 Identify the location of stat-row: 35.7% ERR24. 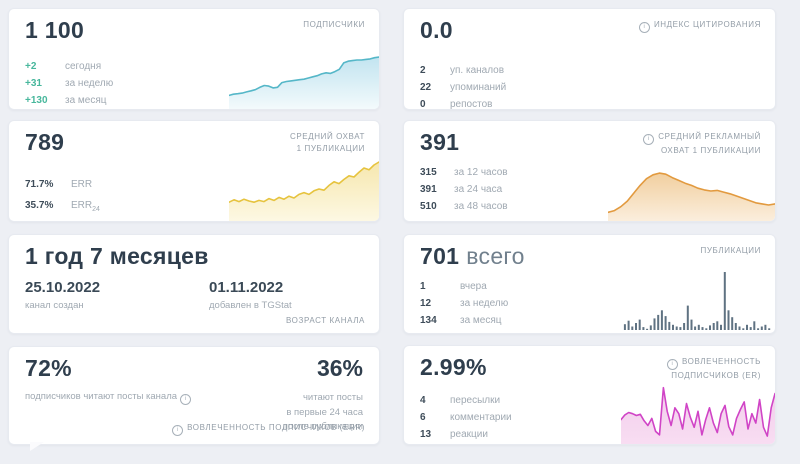
(62, 206).